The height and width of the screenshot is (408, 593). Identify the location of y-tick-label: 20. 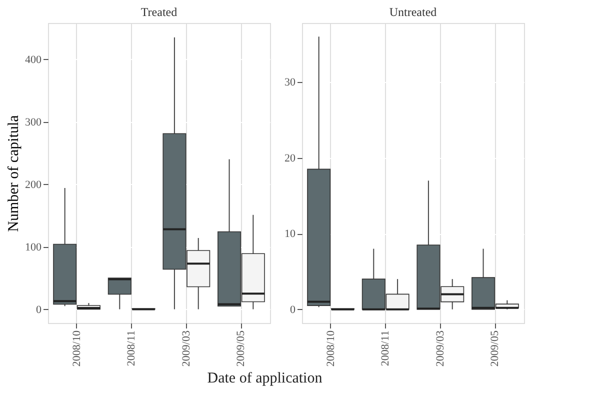
(290, 158).